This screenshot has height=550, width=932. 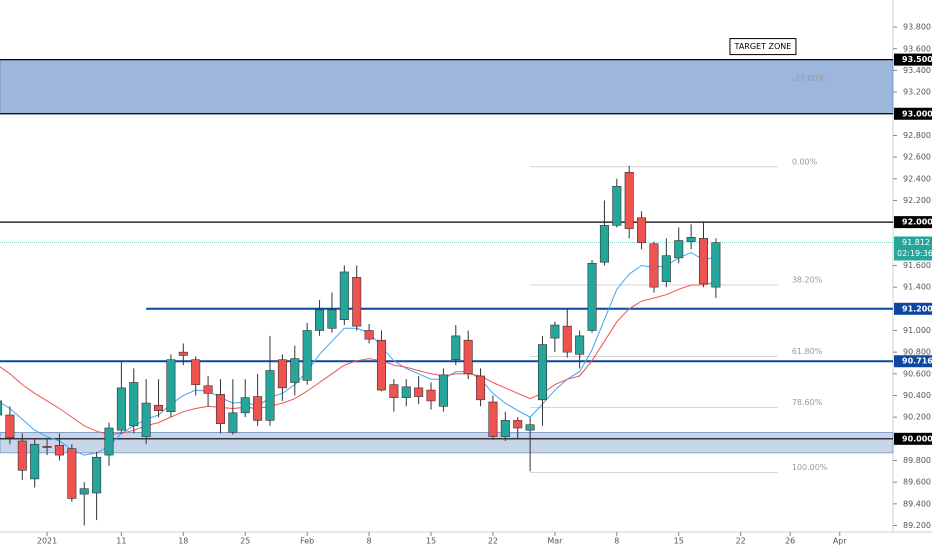 What do you see at coordinates (807, 279) in the screenshot?
I see `fib-label: 38.20%` at bounding box center [807, 279].